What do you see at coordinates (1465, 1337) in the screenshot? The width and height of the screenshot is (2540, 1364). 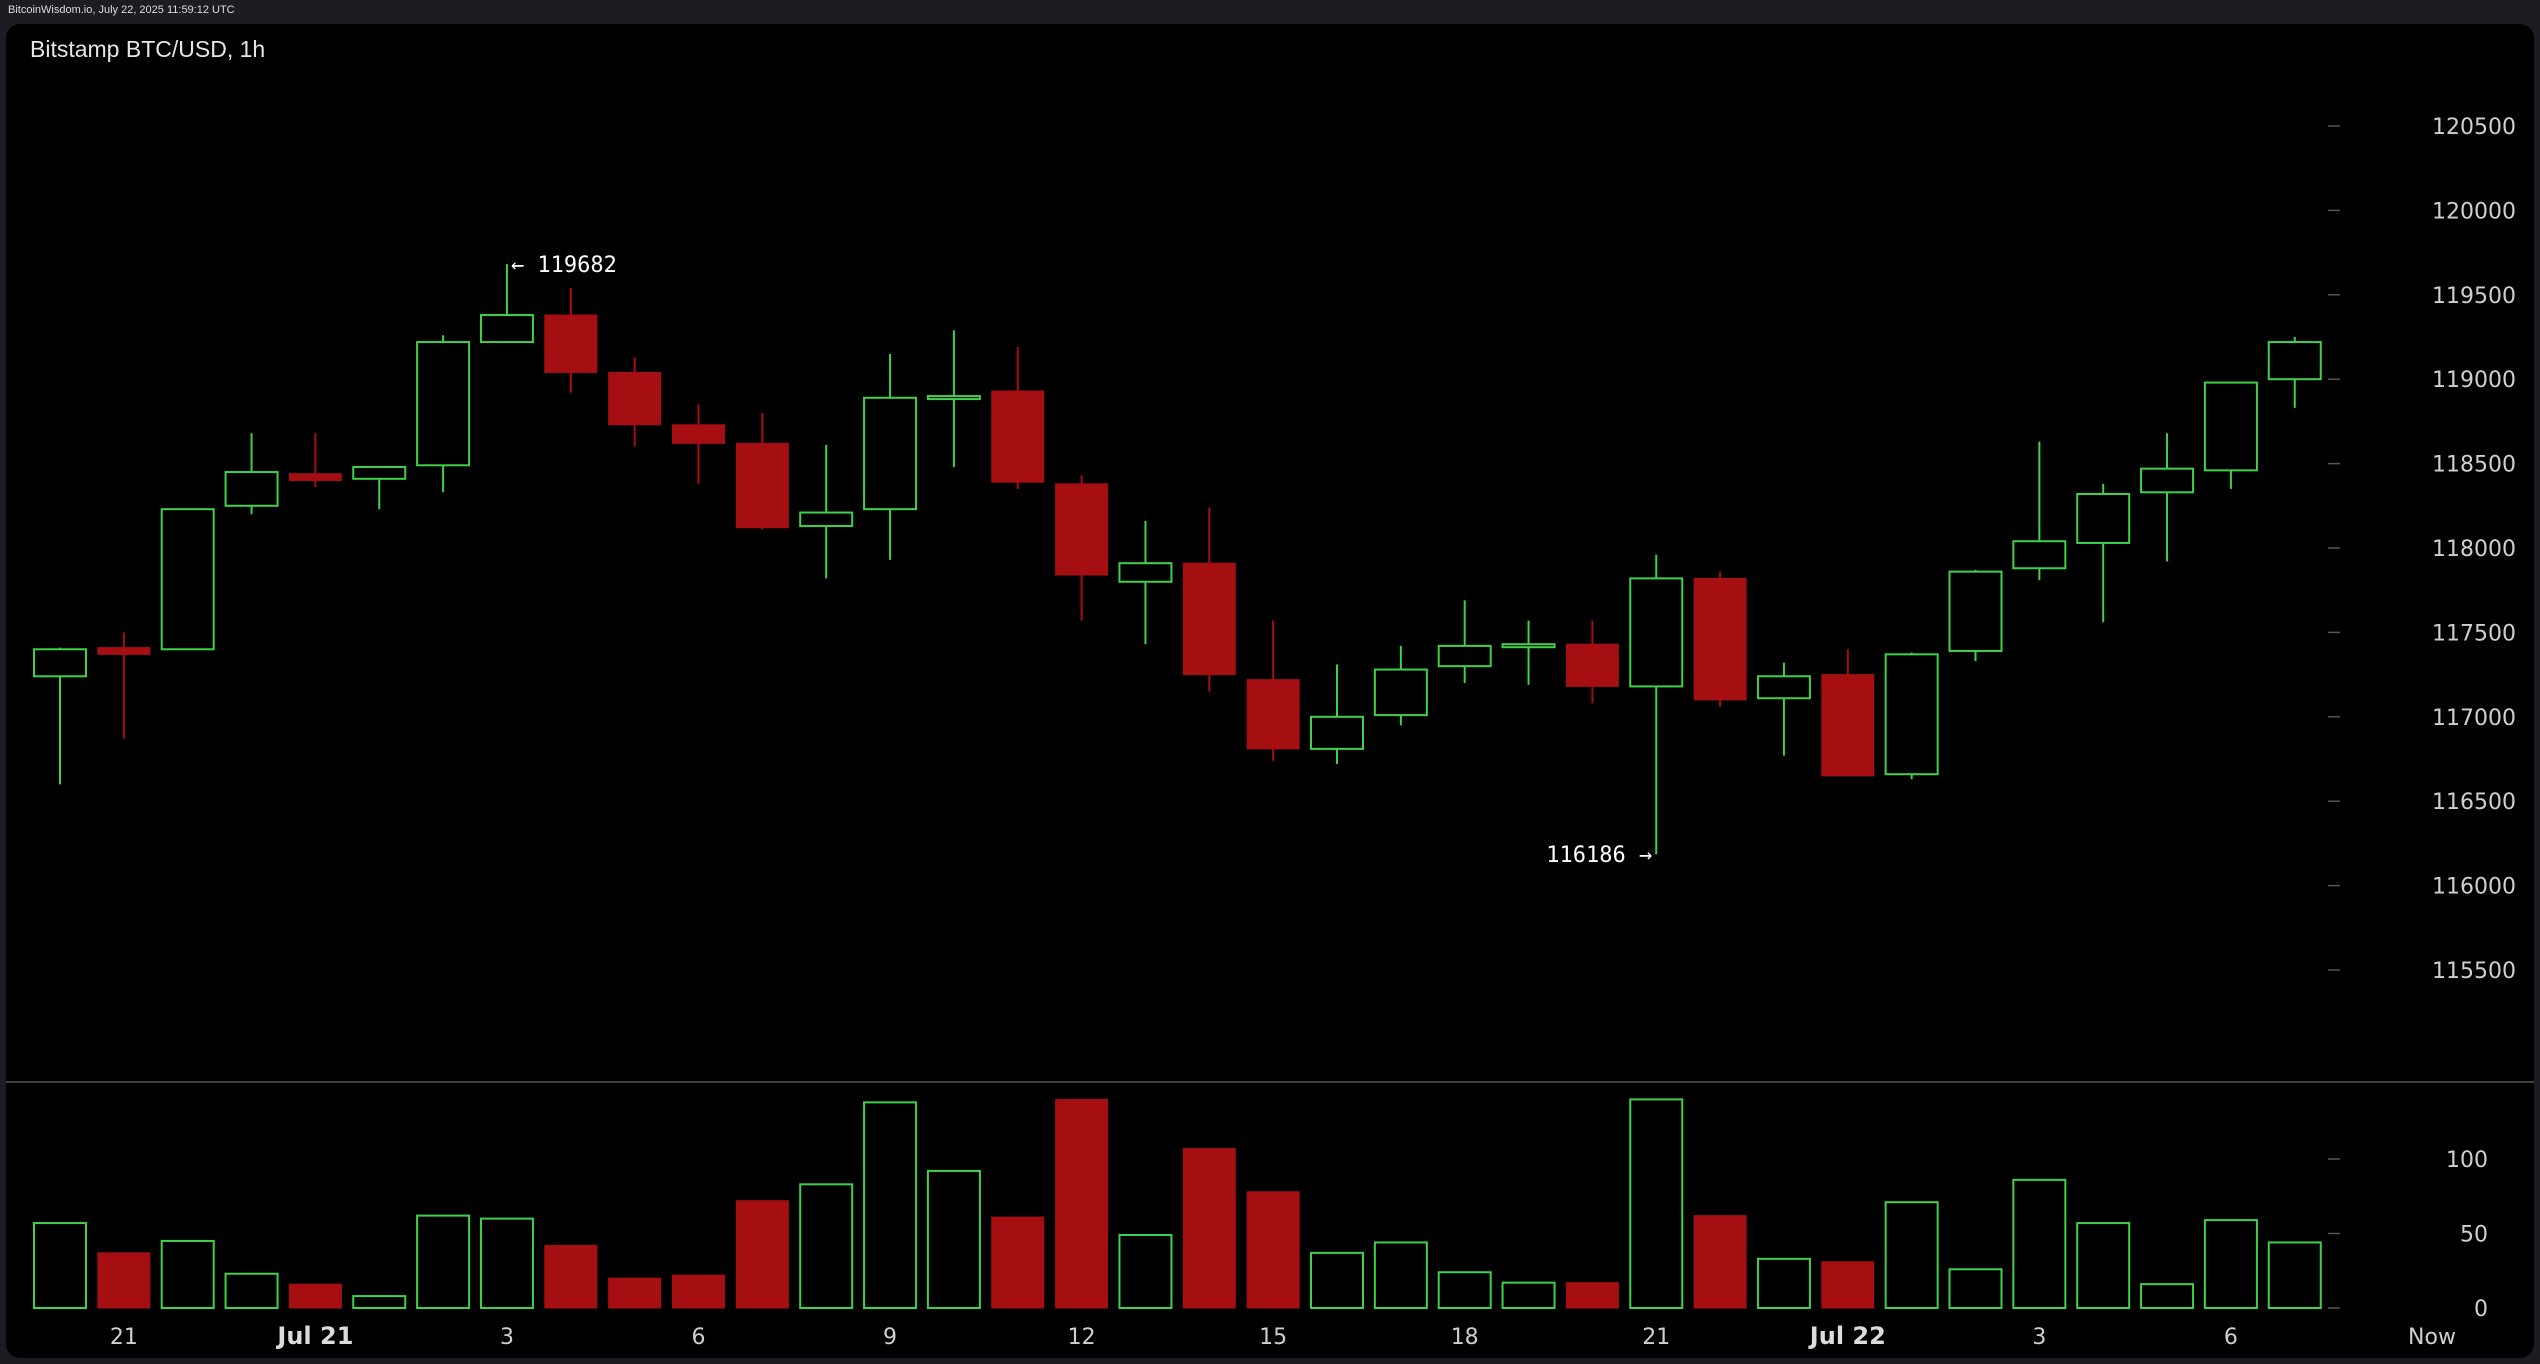 I see `time-label: 18` at bounding box center [1465, 1337].